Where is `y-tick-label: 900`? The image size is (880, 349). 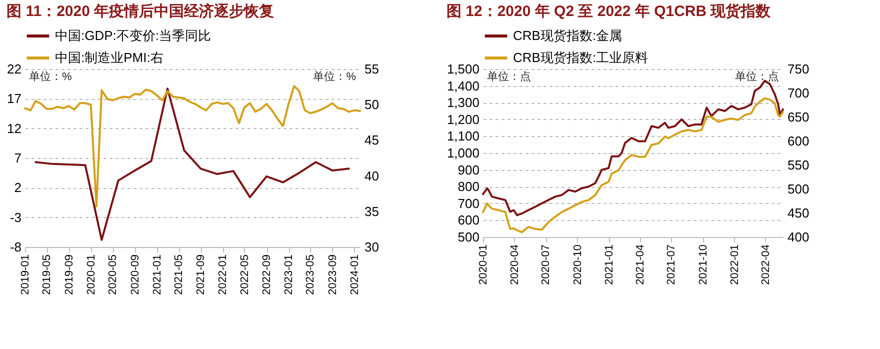
y-tick-label: 900 is located at coordinates (469, 170).